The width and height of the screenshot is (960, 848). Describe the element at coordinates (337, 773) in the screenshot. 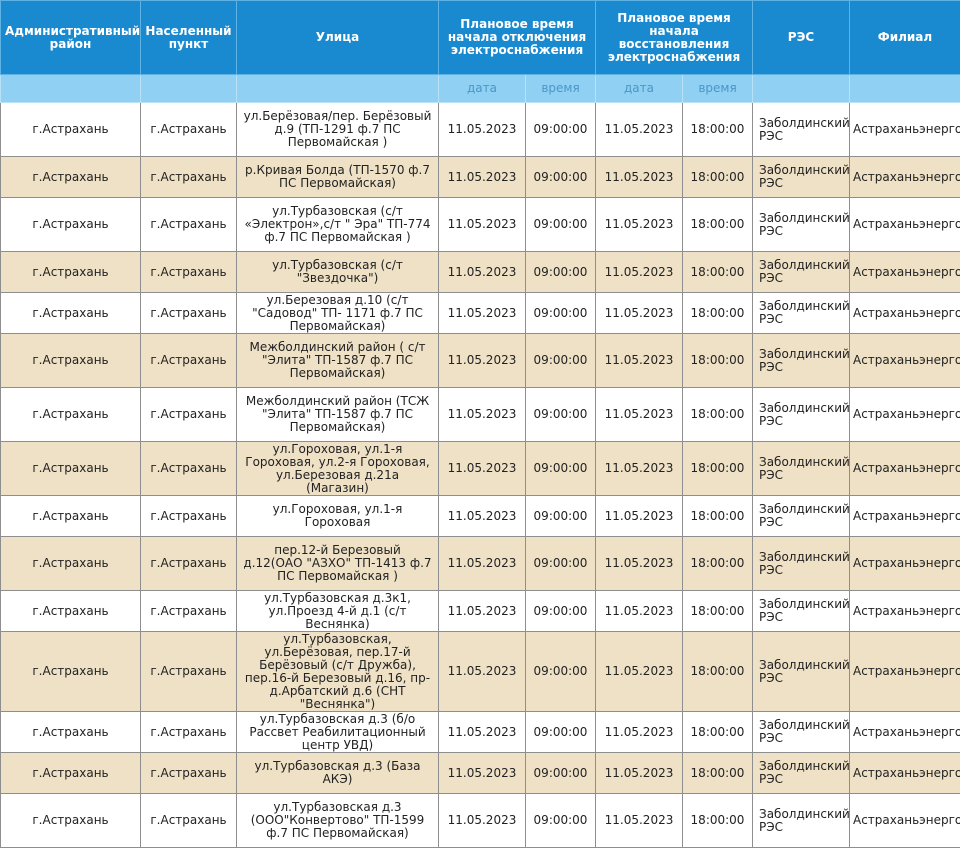

I see `cell-street: ул.Турбазовская д.3 (База АКЭ)` at that location.